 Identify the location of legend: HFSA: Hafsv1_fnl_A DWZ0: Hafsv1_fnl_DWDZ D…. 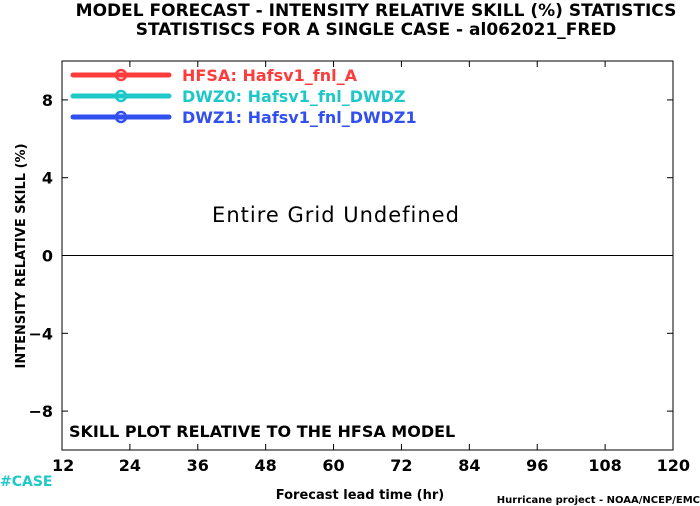
(243, 96).